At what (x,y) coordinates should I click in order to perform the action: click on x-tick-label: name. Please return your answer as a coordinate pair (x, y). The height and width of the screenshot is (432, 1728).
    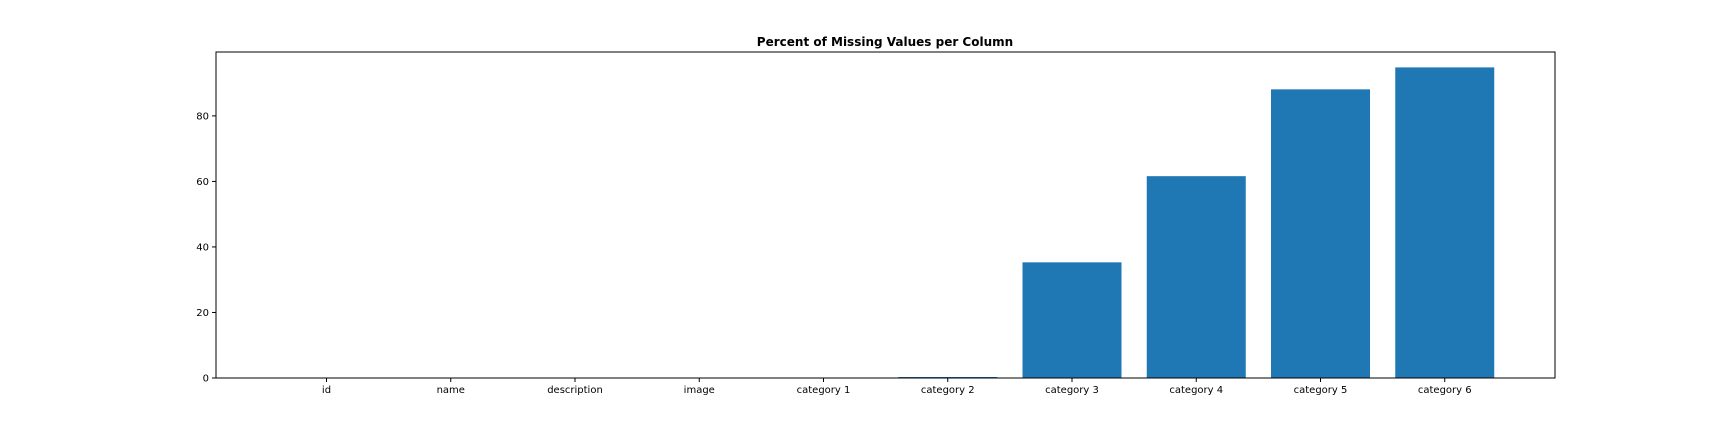
    Looking at the image, I should click on (451, 390).